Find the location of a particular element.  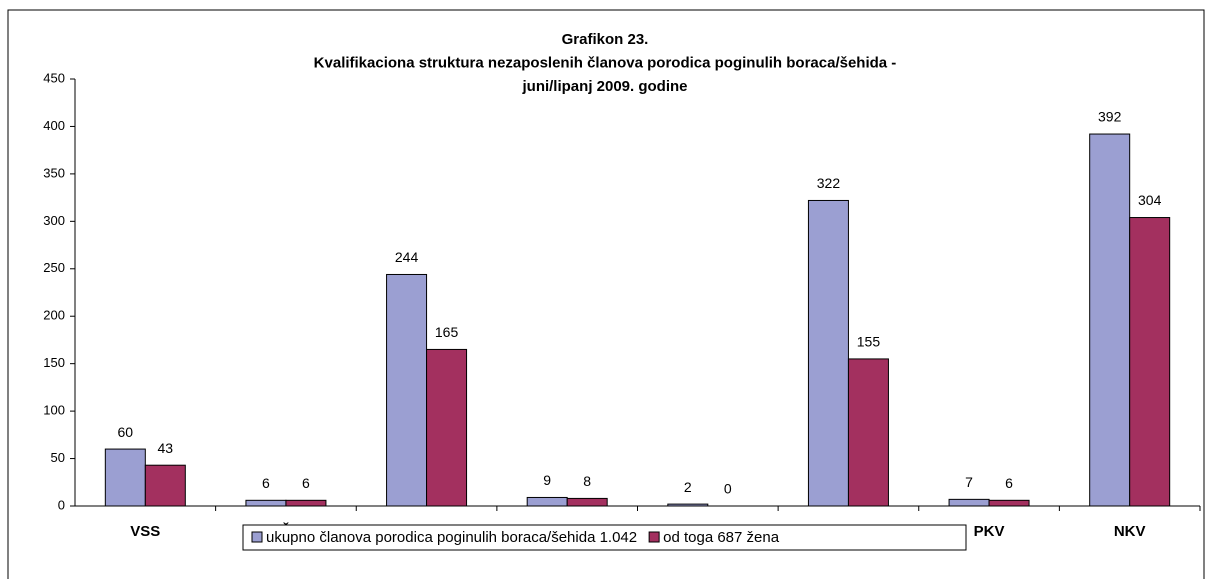

y-tick-label: 450 is located at coordinates (54, 77).